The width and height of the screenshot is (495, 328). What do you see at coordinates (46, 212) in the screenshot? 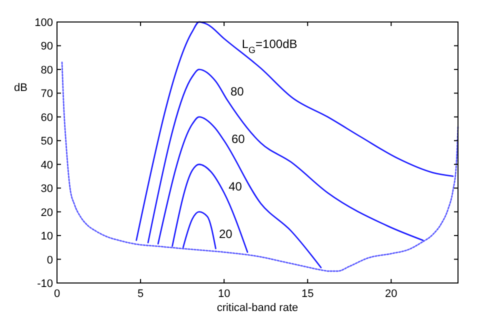
I see `y-tick-label: 20` at bounding box center [46, 212].